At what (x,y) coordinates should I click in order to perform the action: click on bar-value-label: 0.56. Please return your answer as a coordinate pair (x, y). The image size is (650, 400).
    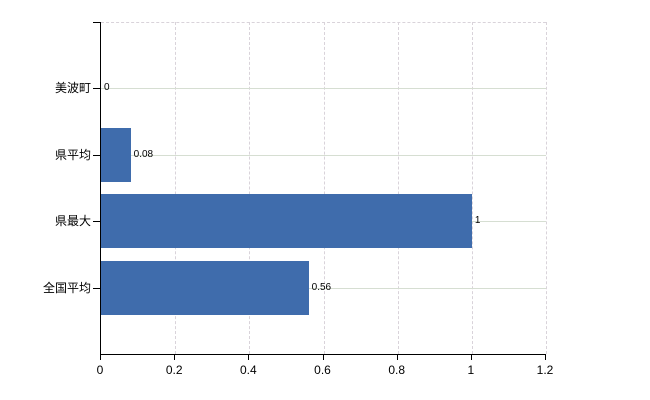
    Looking at the image, I should click on (321, 287).